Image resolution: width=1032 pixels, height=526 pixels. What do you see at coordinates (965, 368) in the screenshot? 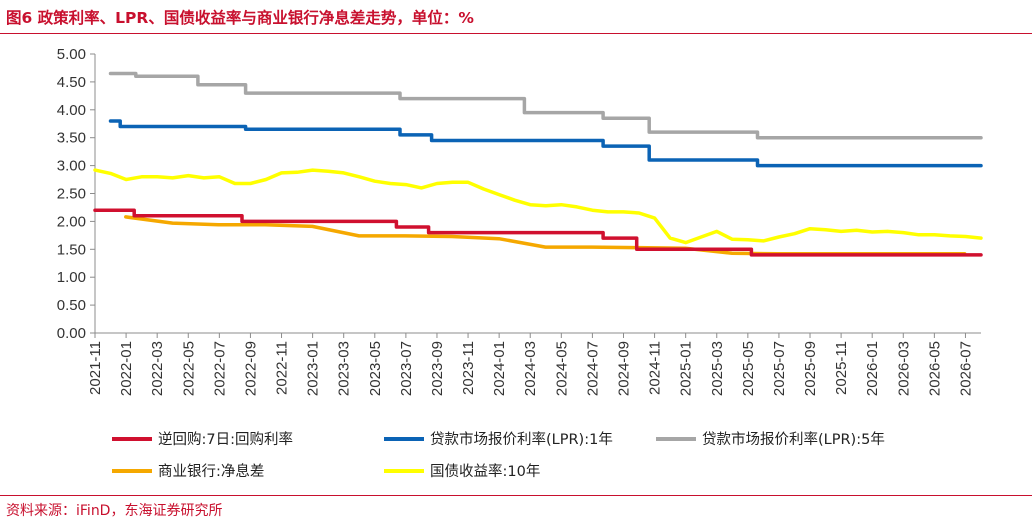
I see `x-tick-label: 2026-07` at bounding box center [965, 368].